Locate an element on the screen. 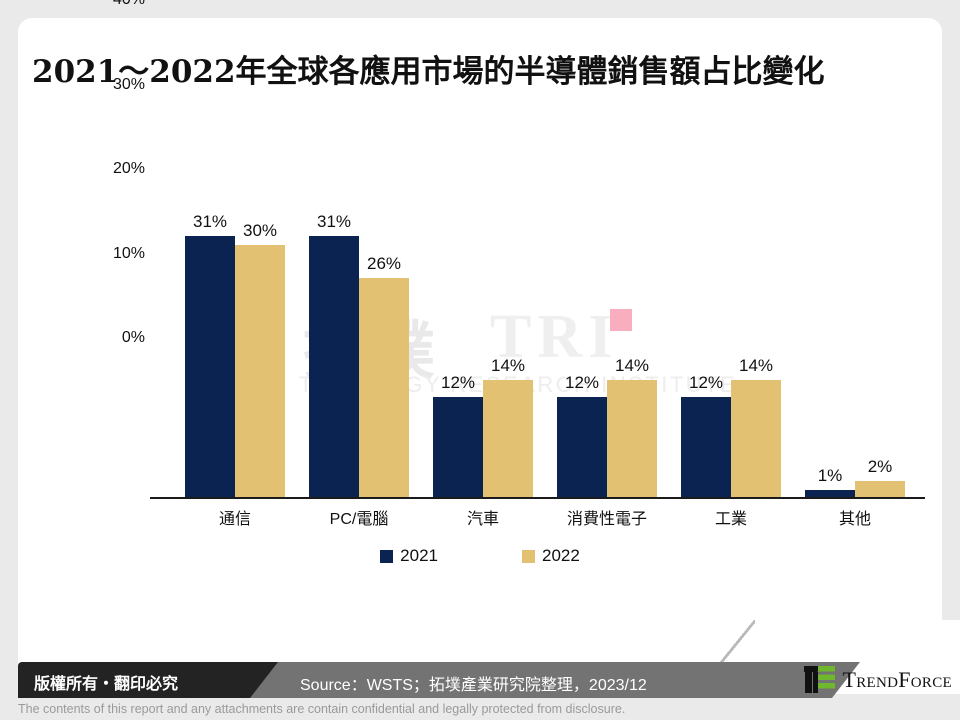 The image size is (960, 720). legend-label-2022: 2022 is located at coordinates (561, 555).